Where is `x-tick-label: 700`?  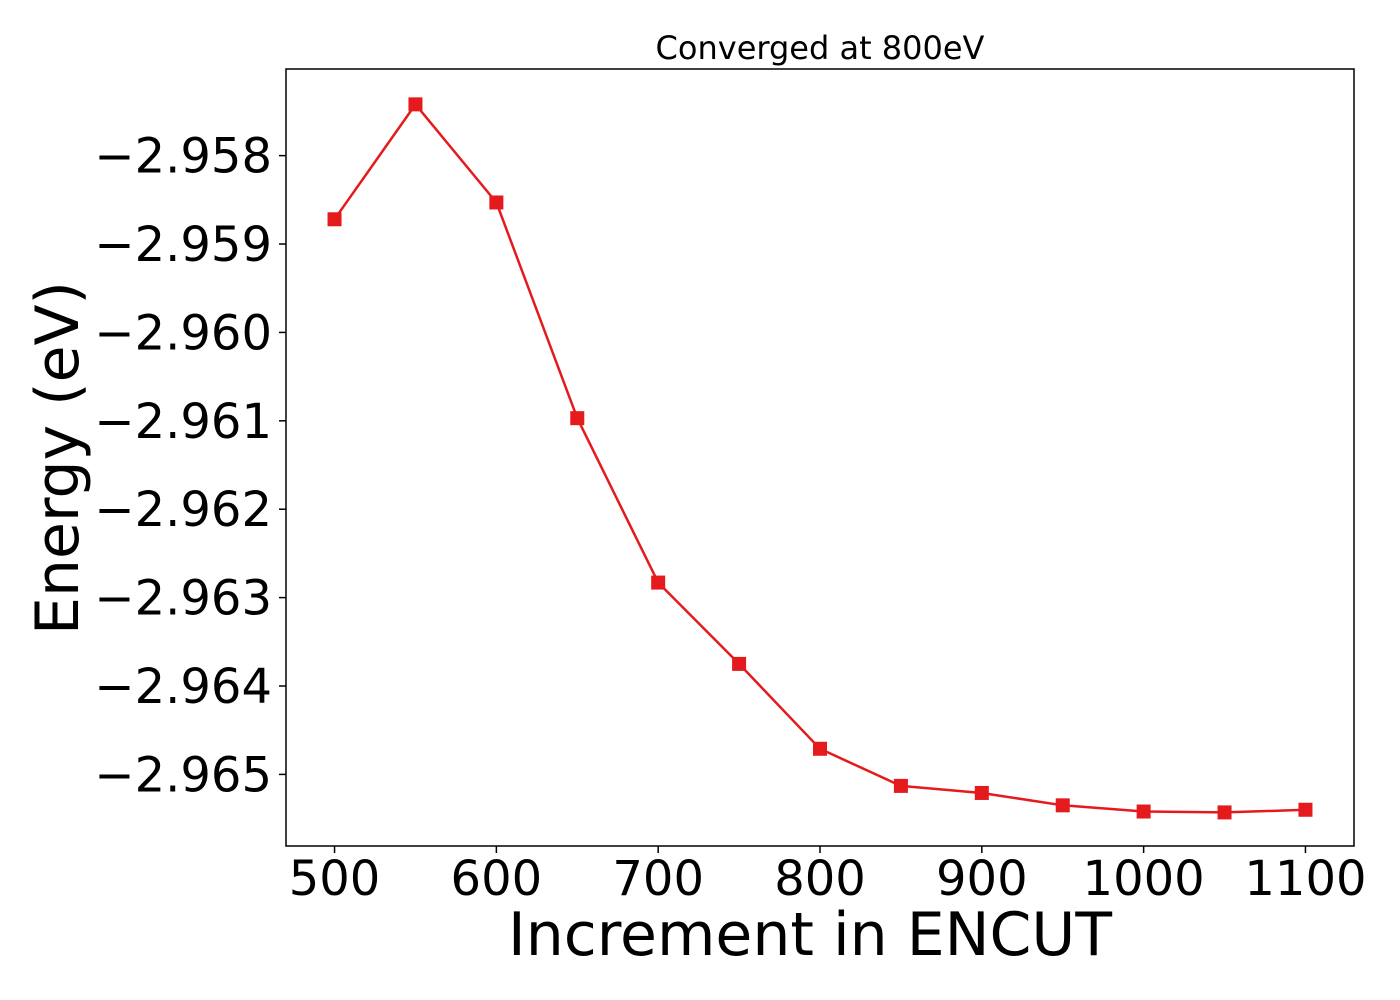 x-tick-label: 700 is located at coordinates (658, 879).